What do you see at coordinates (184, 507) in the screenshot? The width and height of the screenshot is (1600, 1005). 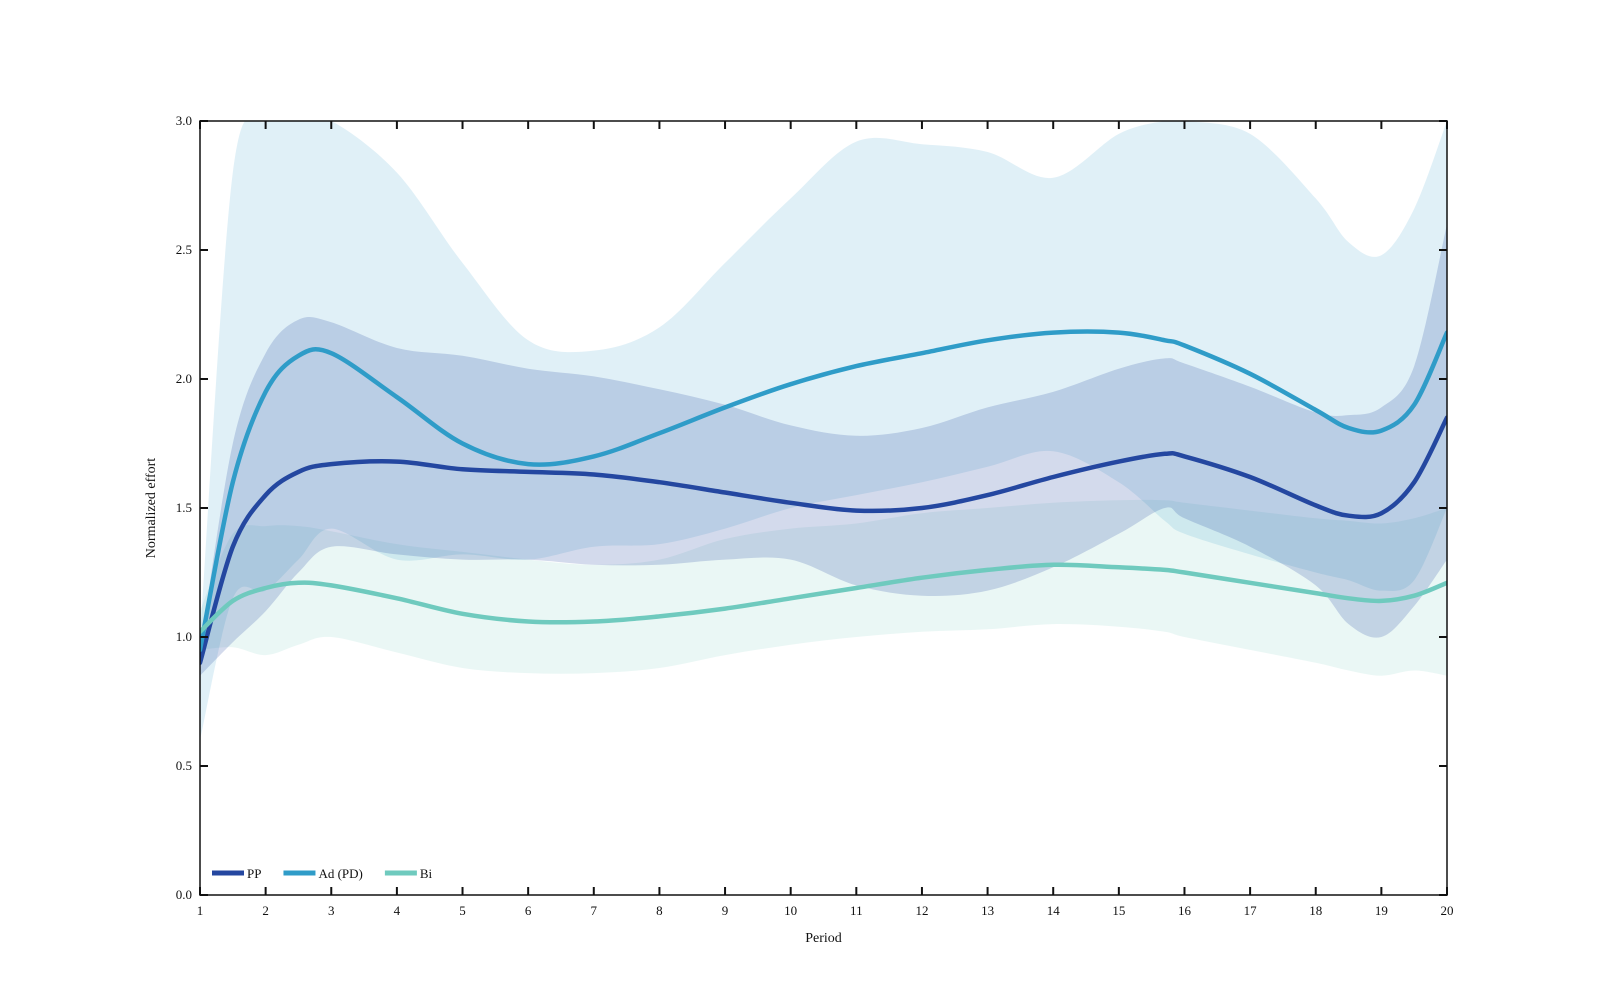 I see `y-tick-label: 1.5` at bounding box center [184, 507].